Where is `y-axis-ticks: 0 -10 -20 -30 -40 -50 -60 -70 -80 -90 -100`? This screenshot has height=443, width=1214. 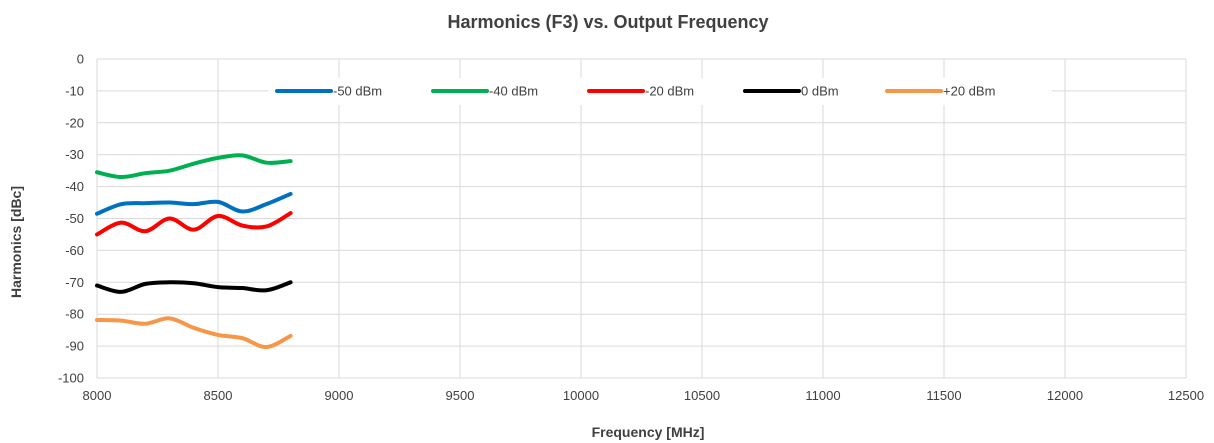
y-axis-ticks: 0 -10 -20 -30 -40 -50 -60 -70 -80 -90 -100 is located at coordinates (71, 219).